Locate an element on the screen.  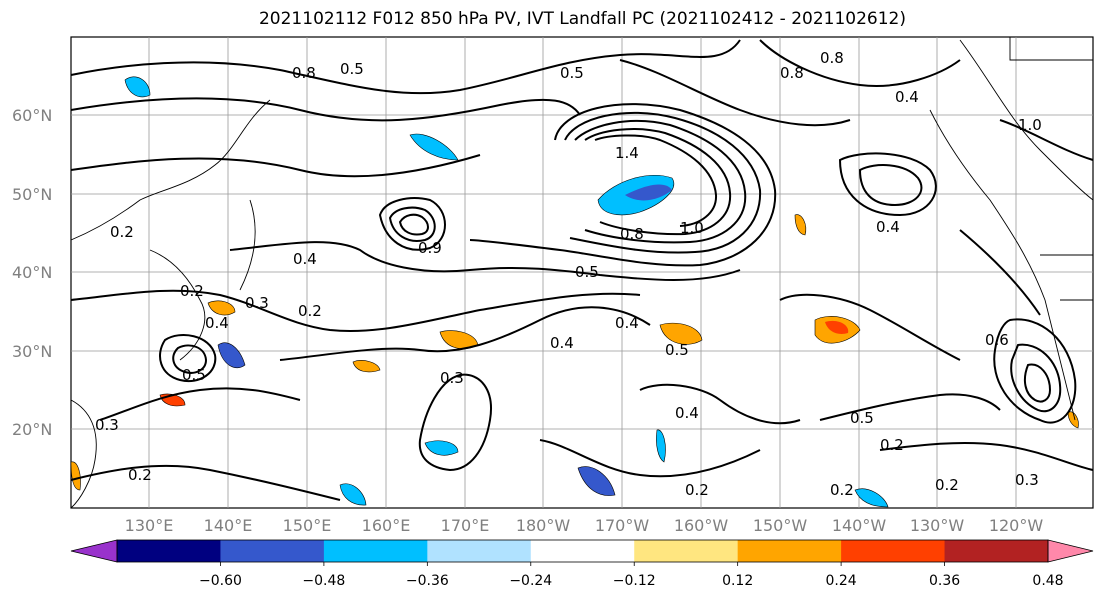
lat-label: 60°N is located at coordinates (32, 115).